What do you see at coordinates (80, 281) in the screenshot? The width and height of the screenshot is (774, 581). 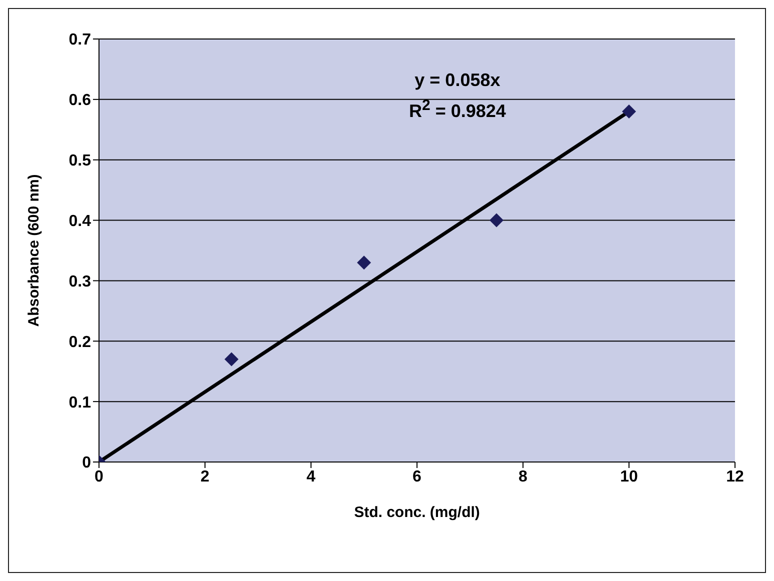 I see `y-tick-label: 0.3` at bounding box center [80, 281].